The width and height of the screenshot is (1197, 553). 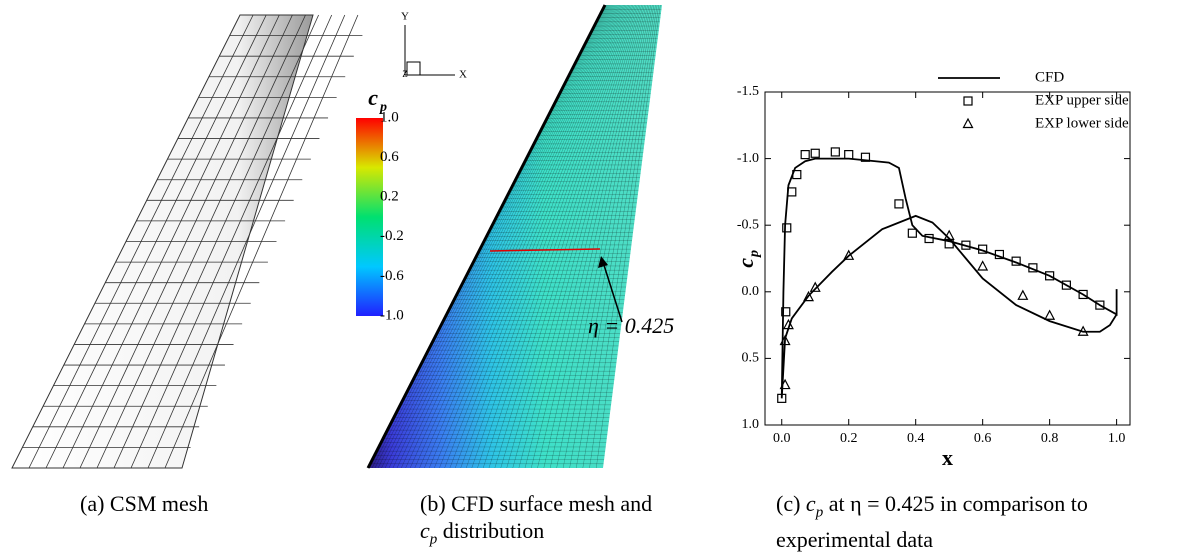 I want to click on caption: (b) CFD surface mesh and cp distribution, so click(x=570, y=521).